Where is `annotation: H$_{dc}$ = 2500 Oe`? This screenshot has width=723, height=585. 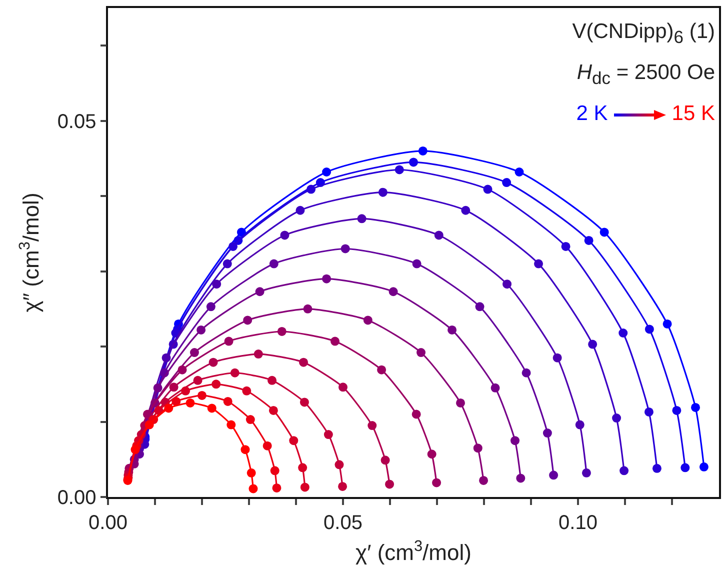 annotation: H$_{dc}$ = 2500 Oe is located at coordinates (645, 75).